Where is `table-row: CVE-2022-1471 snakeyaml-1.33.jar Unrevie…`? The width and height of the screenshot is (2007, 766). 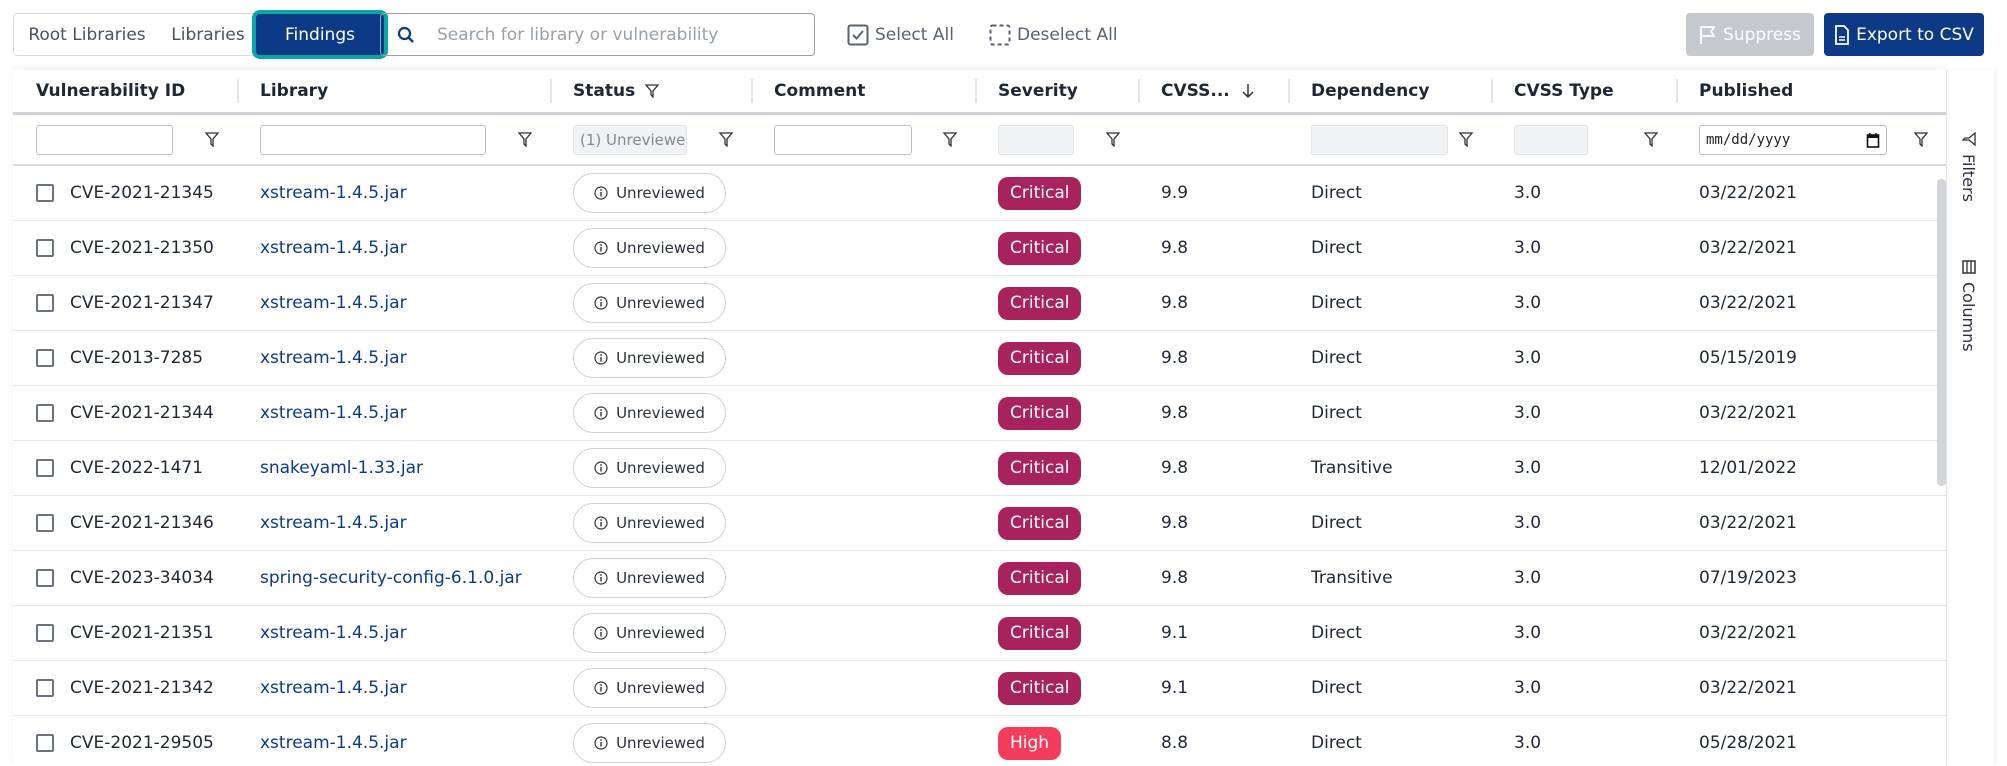 table-row: CVE-2022-1471 snakeyaml-1.33.jar Unrevie… is located at coordinates (979, 468).